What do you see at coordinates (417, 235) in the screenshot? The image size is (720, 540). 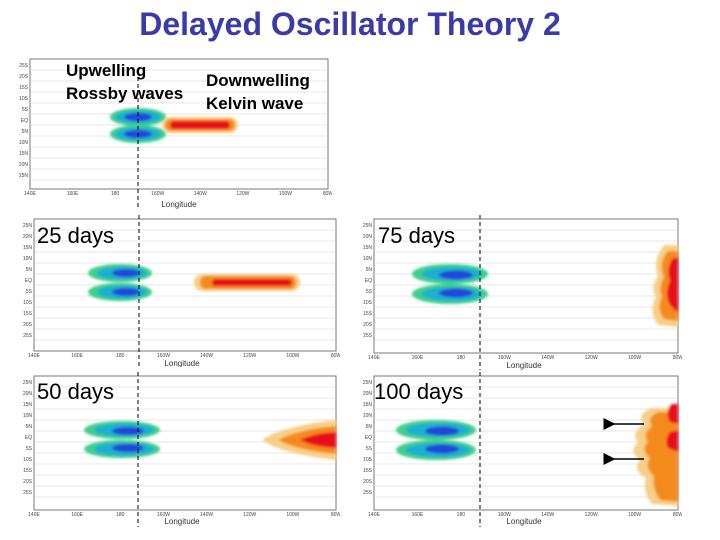 I see `caption-75-days: 75 days` at bounding box center [417, 235].